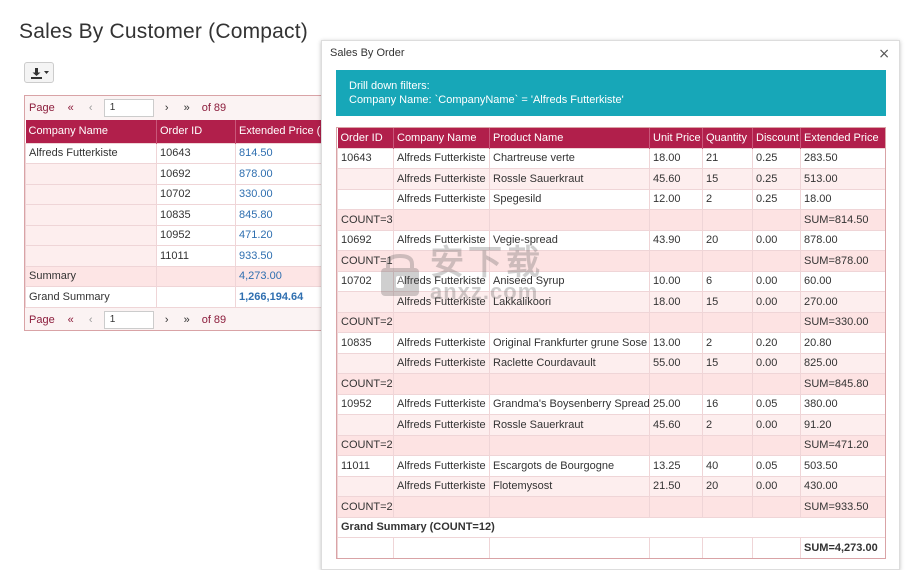  Describe the element at coordinates (842, 220) in the screenshot. I see `group-sum-cell: SUM=814.50` at that location.